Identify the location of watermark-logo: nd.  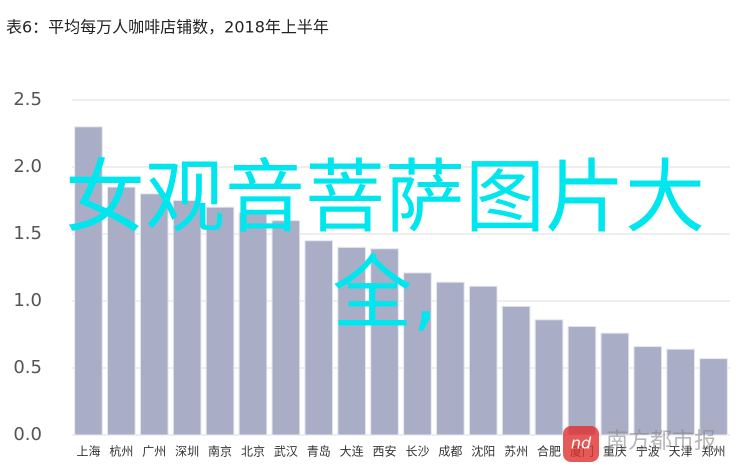
(581, 443).